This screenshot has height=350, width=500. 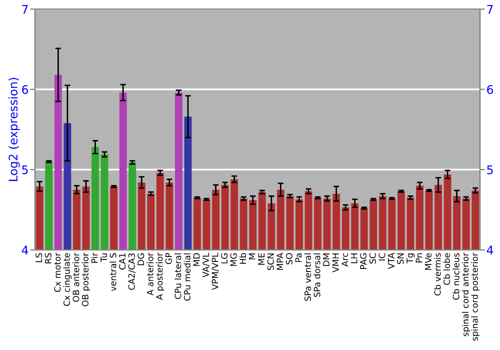 What do you see at coordinates (382, 256) in the screenshot?
I see `x-tick-label: IC` at bounding box center [382, 256].